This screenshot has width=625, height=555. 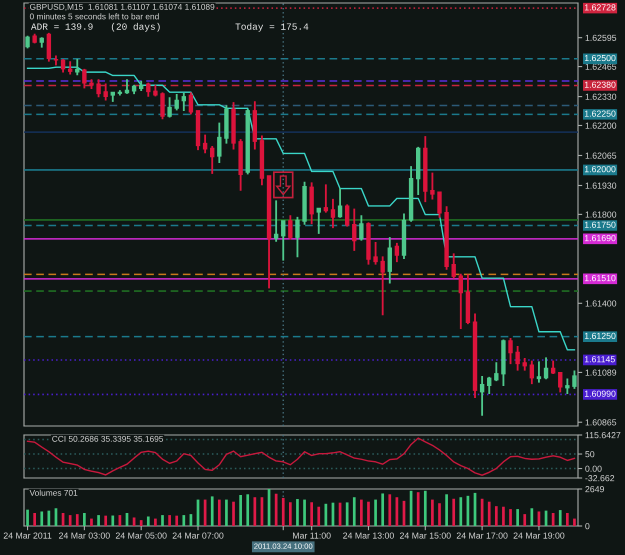 I want to click on ref-line-label: 1.62728, so click(x=600, y=7).